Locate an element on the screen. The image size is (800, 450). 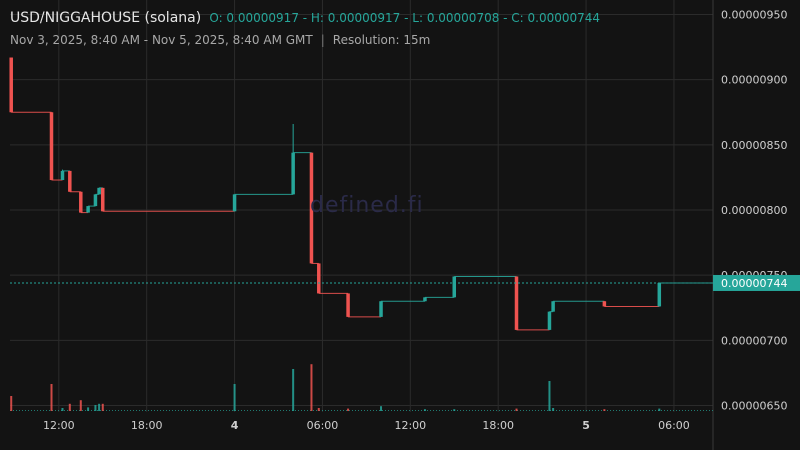
x-tick-label: 5 is located at coordinates (586, 425).